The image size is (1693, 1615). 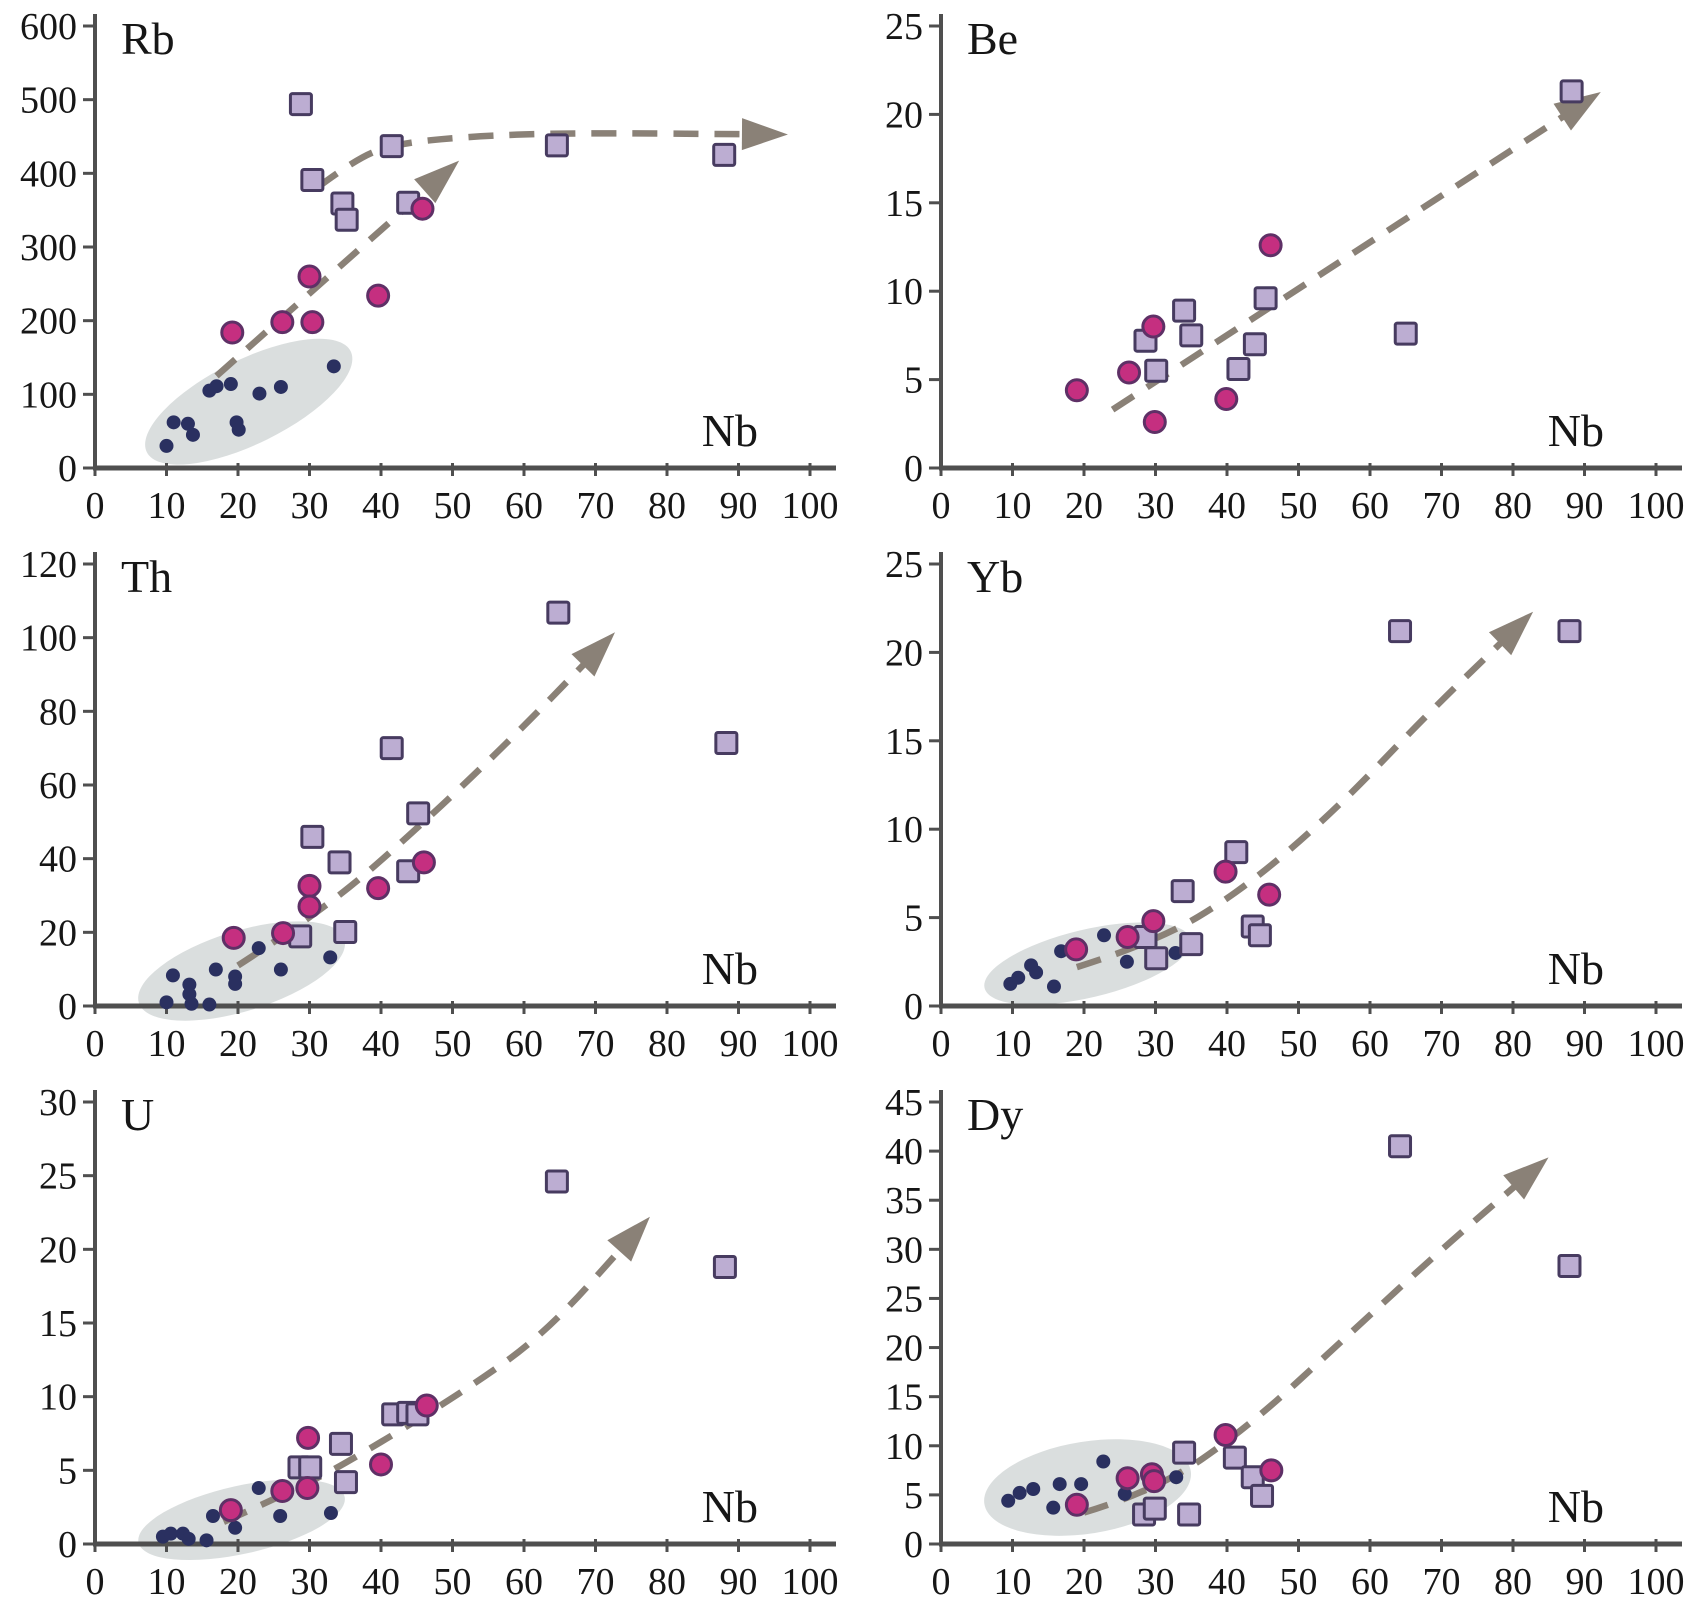 I want to click on element-label: Be, so click(x=992, y=38).